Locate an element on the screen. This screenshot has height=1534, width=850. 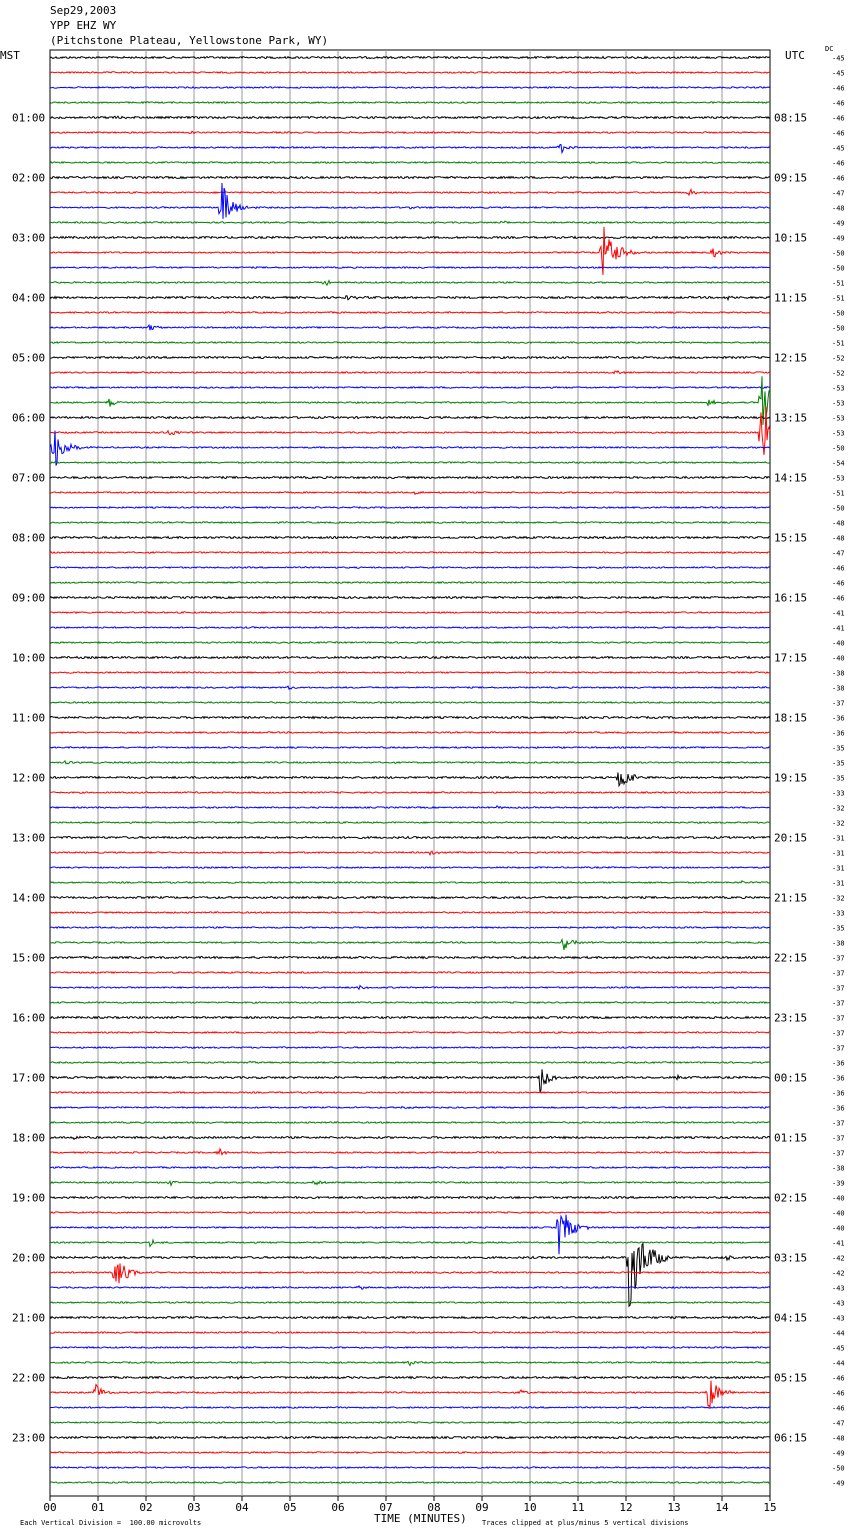
mst-hour-label: 20:00 is located at coordinates (28, 1258).